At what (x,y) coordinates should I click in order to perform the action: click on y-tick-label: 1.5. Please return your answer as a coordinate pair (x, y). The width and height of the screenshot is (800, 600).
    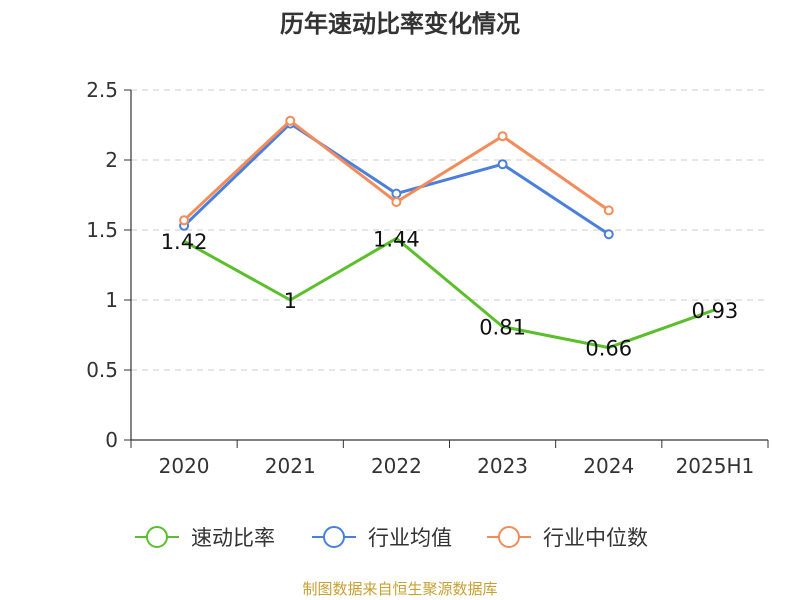
    Looking at the image, I should click on (102, 230).